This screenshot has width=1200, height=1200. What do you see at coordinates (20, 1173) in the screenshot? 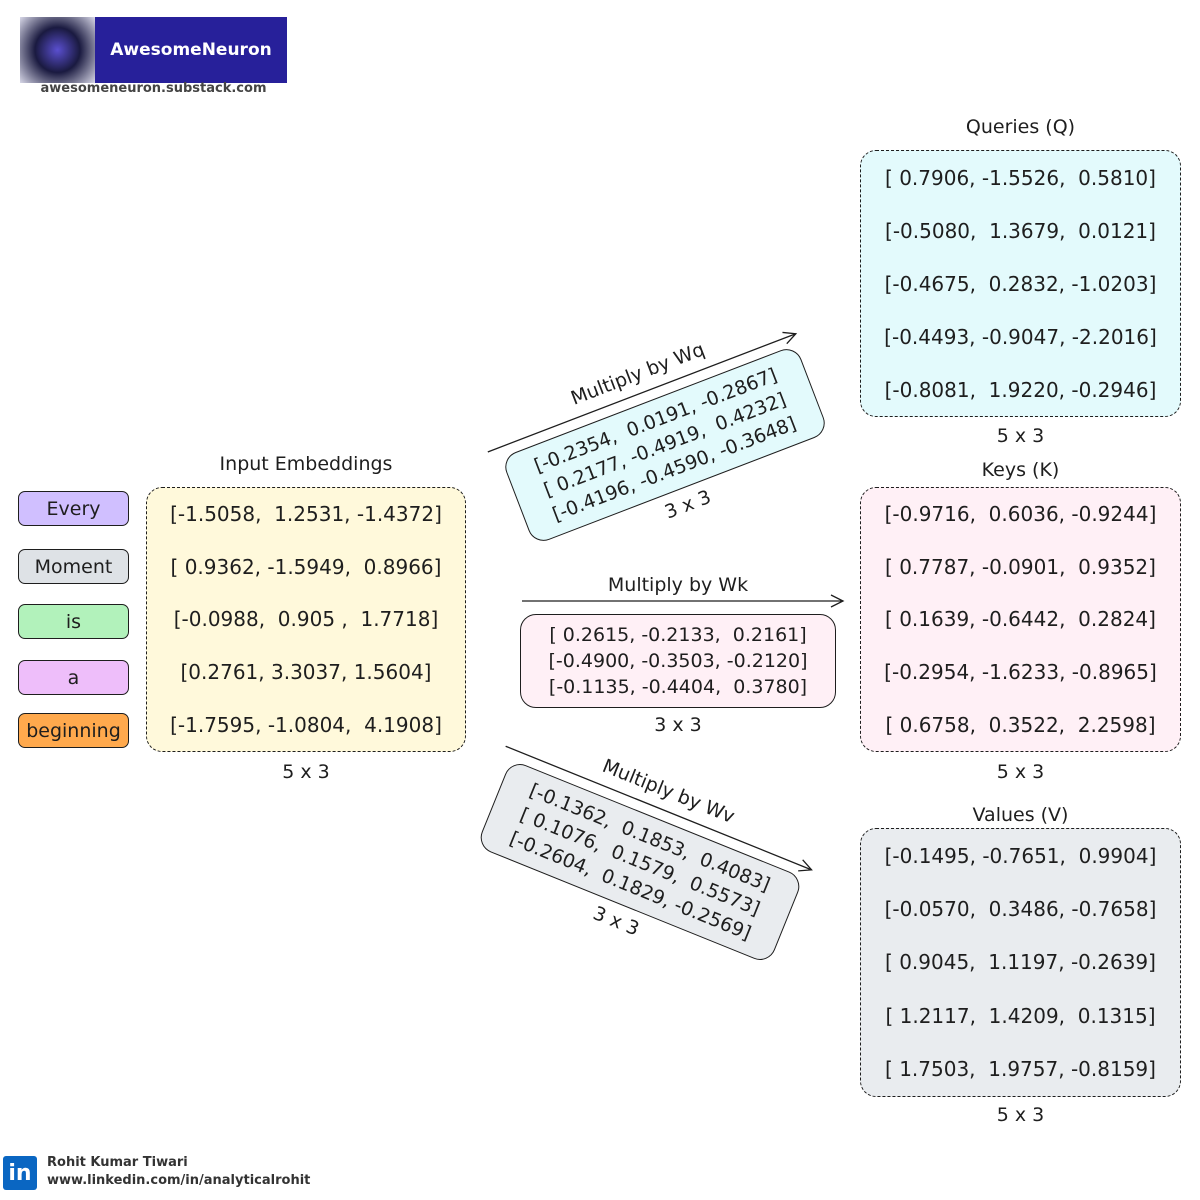
I see `linkedin-icon: in` at bounding box center [20, 1173].